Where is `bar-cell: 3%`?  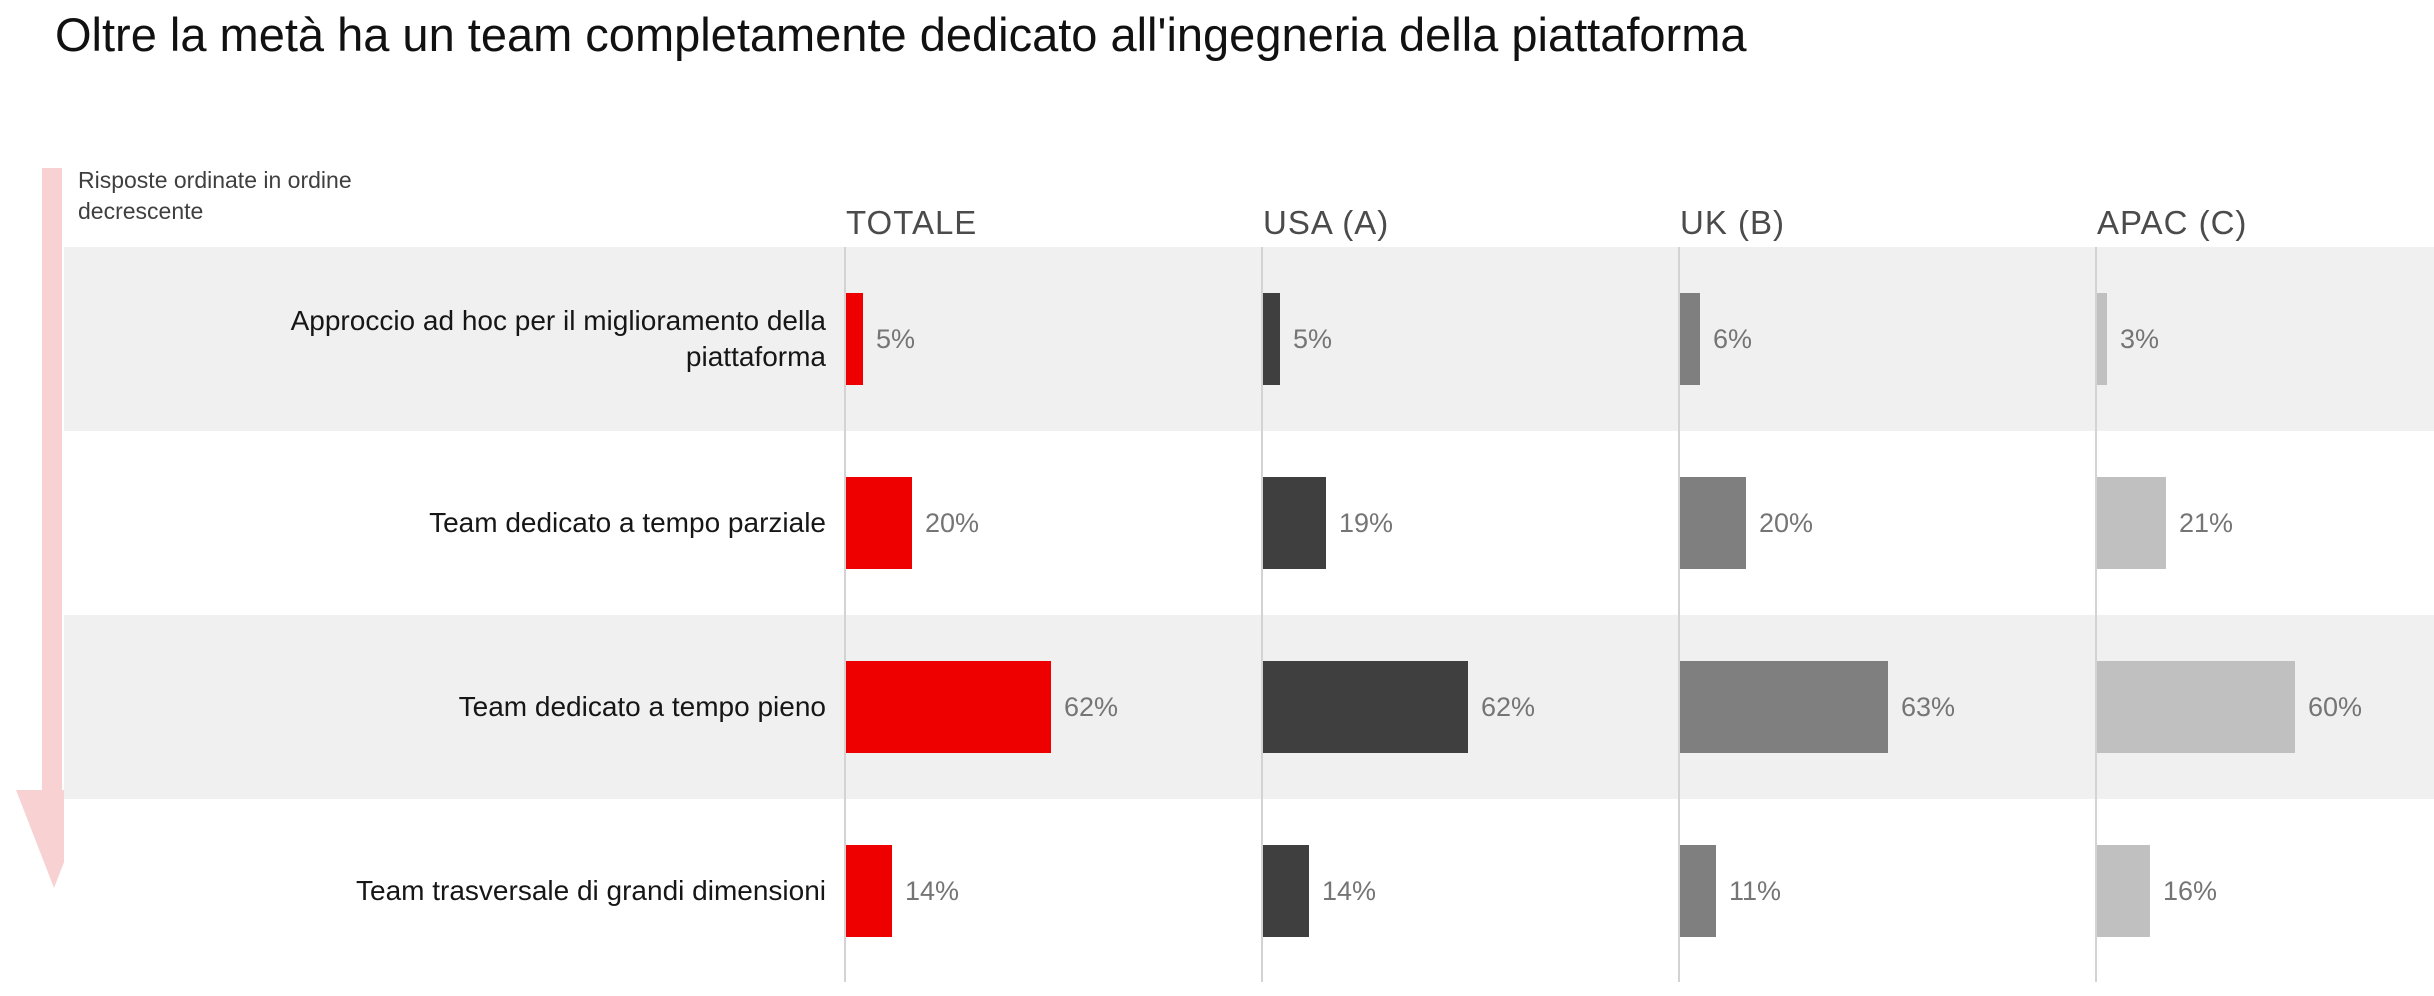
bar-cell: 3% is located at coordinates (2265, 339).